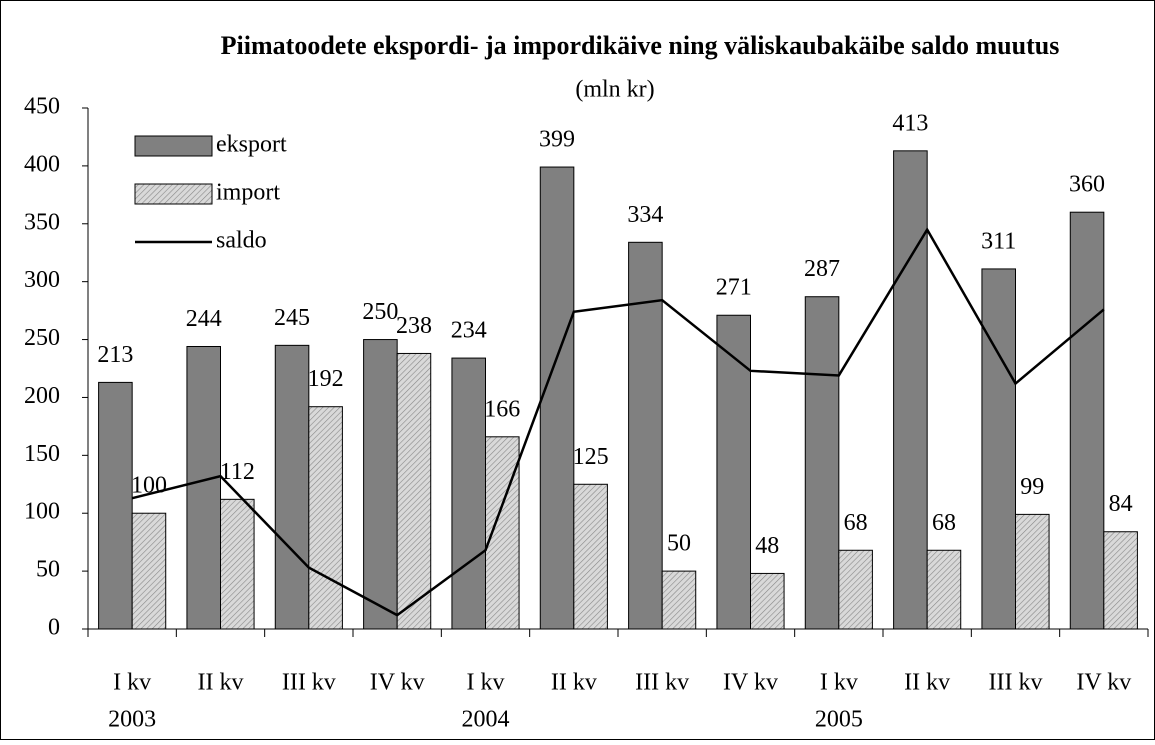 The width and height of the screenshot is (1155, 745). What do you see at coordinates (414, 326) in the screenshot?
I see `data-label: 238` at bounding box center [414, 326].